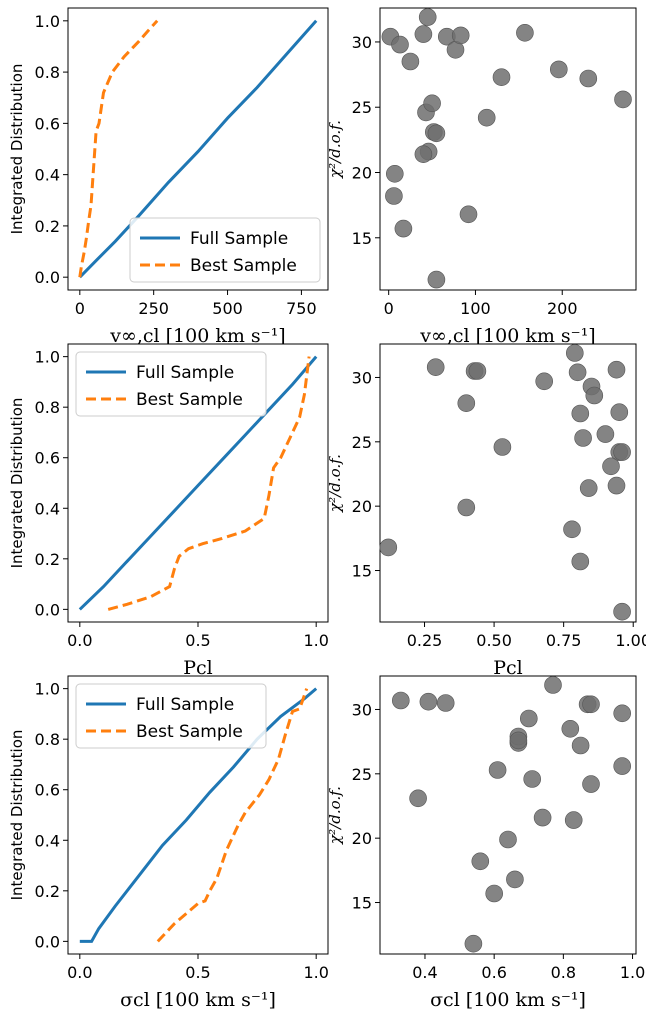 This screenshot has width=646, height=1010. I want to click on x-tick-label: 1.0, so click(632, 972).